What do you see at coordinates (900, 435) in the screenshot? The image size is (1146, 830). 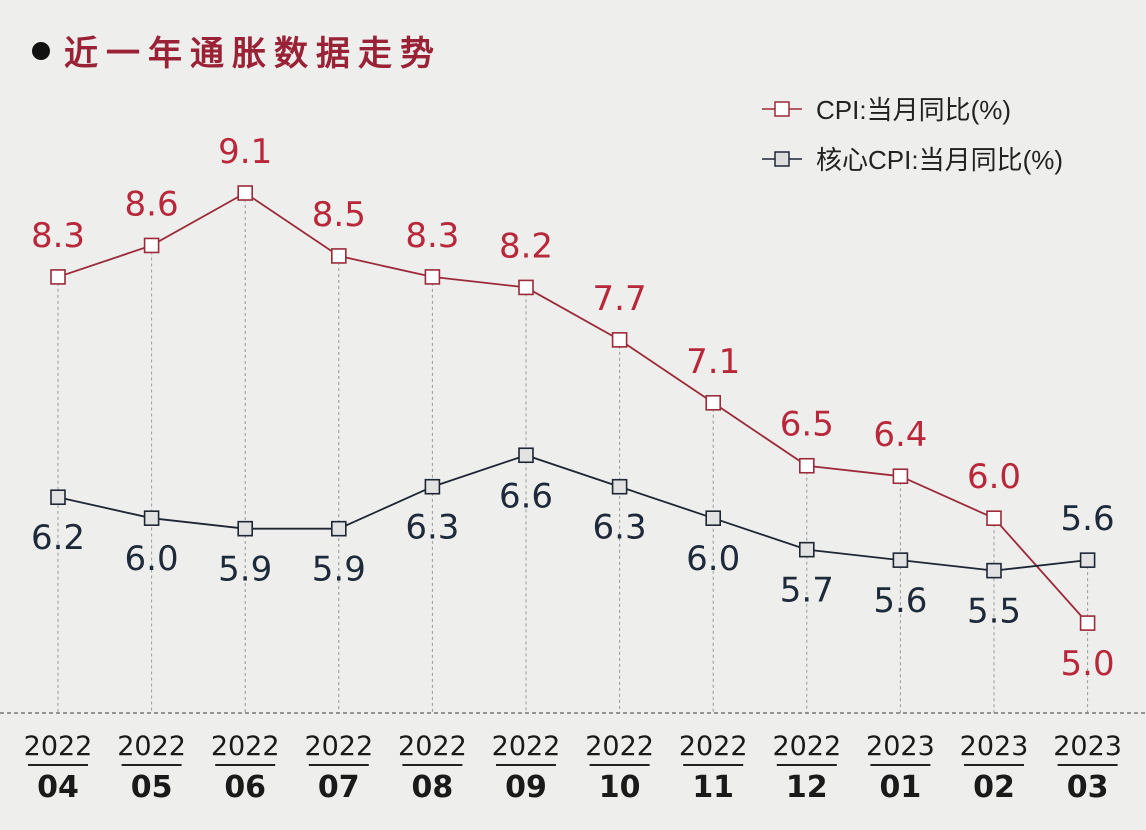 I see `cpi-data-label: 6.4` at bounding box center [900, 435].